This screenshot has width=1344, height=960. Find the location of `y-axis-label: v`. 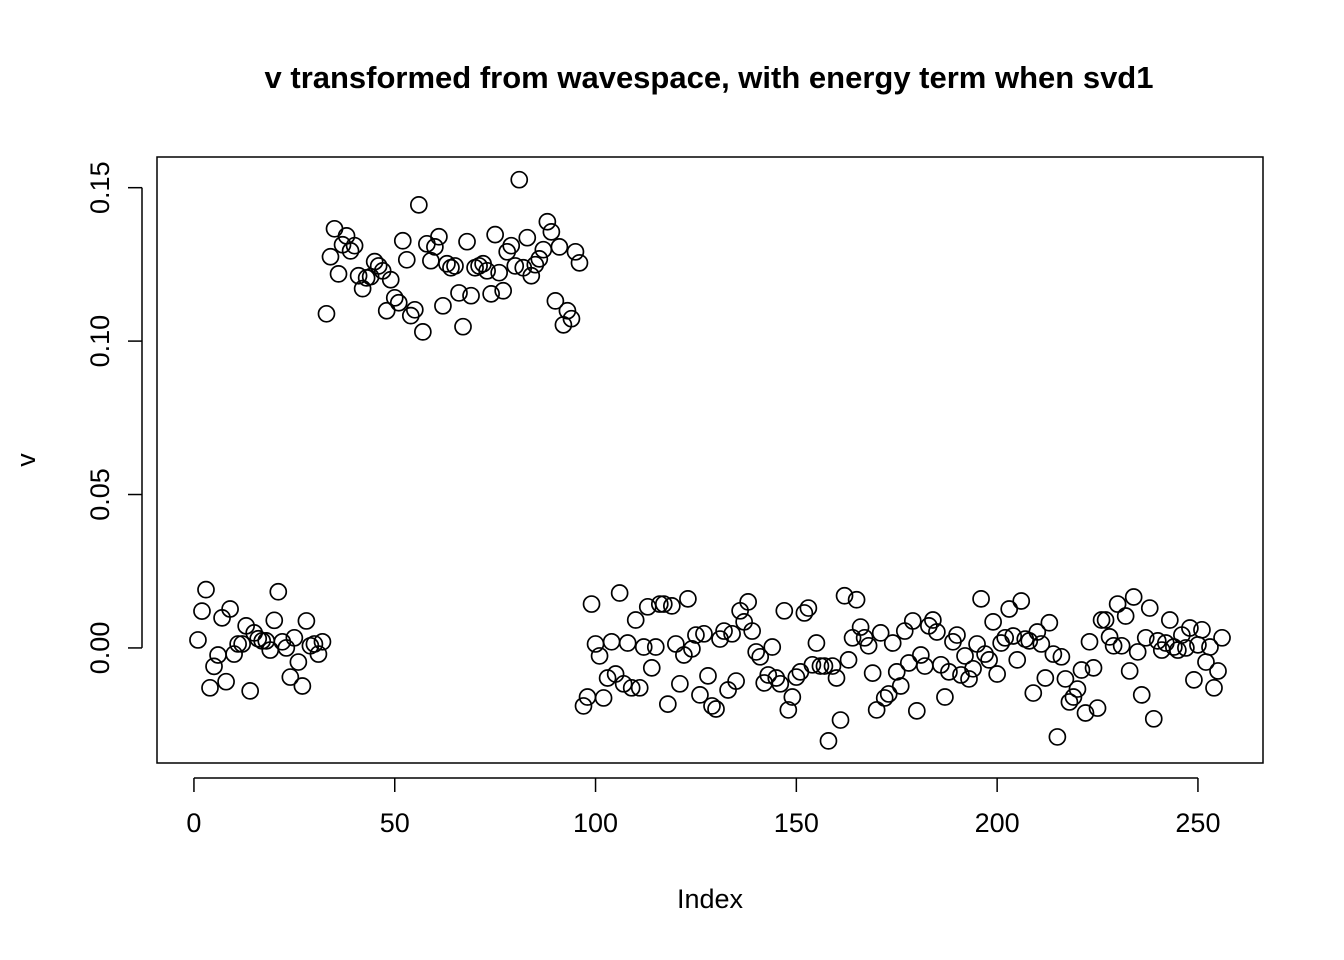

y-axis-label: v is located at coordinates (26, 460).